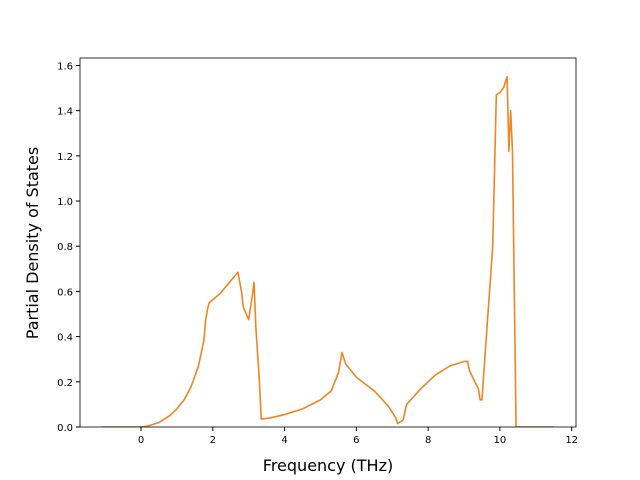  Describe the element at coordinates (65, 247) in the screenshot. I see `y-tick-label: 0.8` at that location.